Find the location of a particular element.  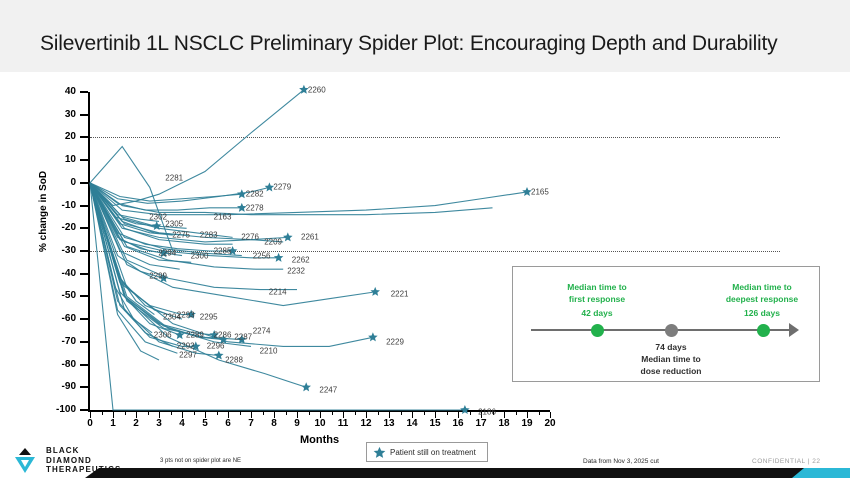

patient-id-label: 2295 is located at coordinates (208, 317).